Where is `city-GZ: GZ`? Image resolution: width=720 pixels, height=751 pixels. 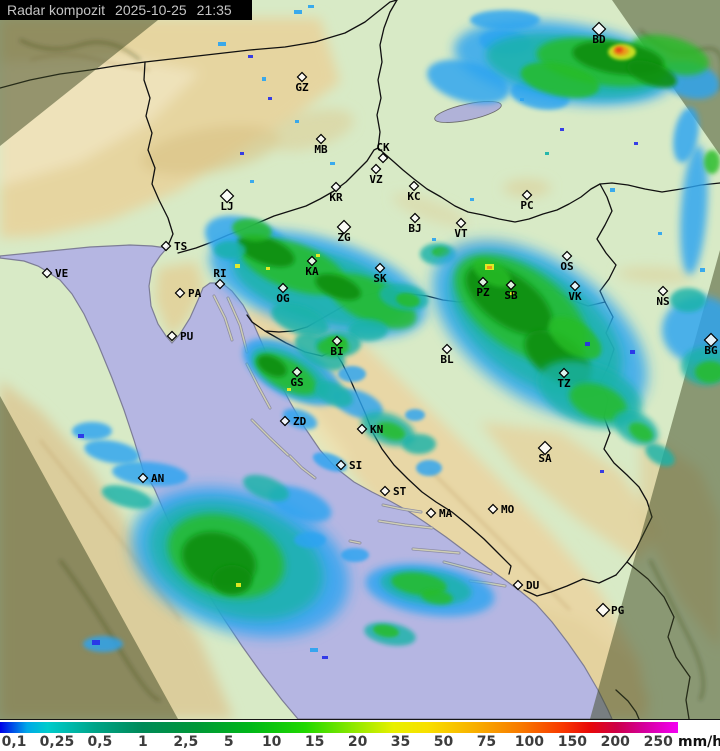 city-GZ: GZ is located at coordinates (302, 82).